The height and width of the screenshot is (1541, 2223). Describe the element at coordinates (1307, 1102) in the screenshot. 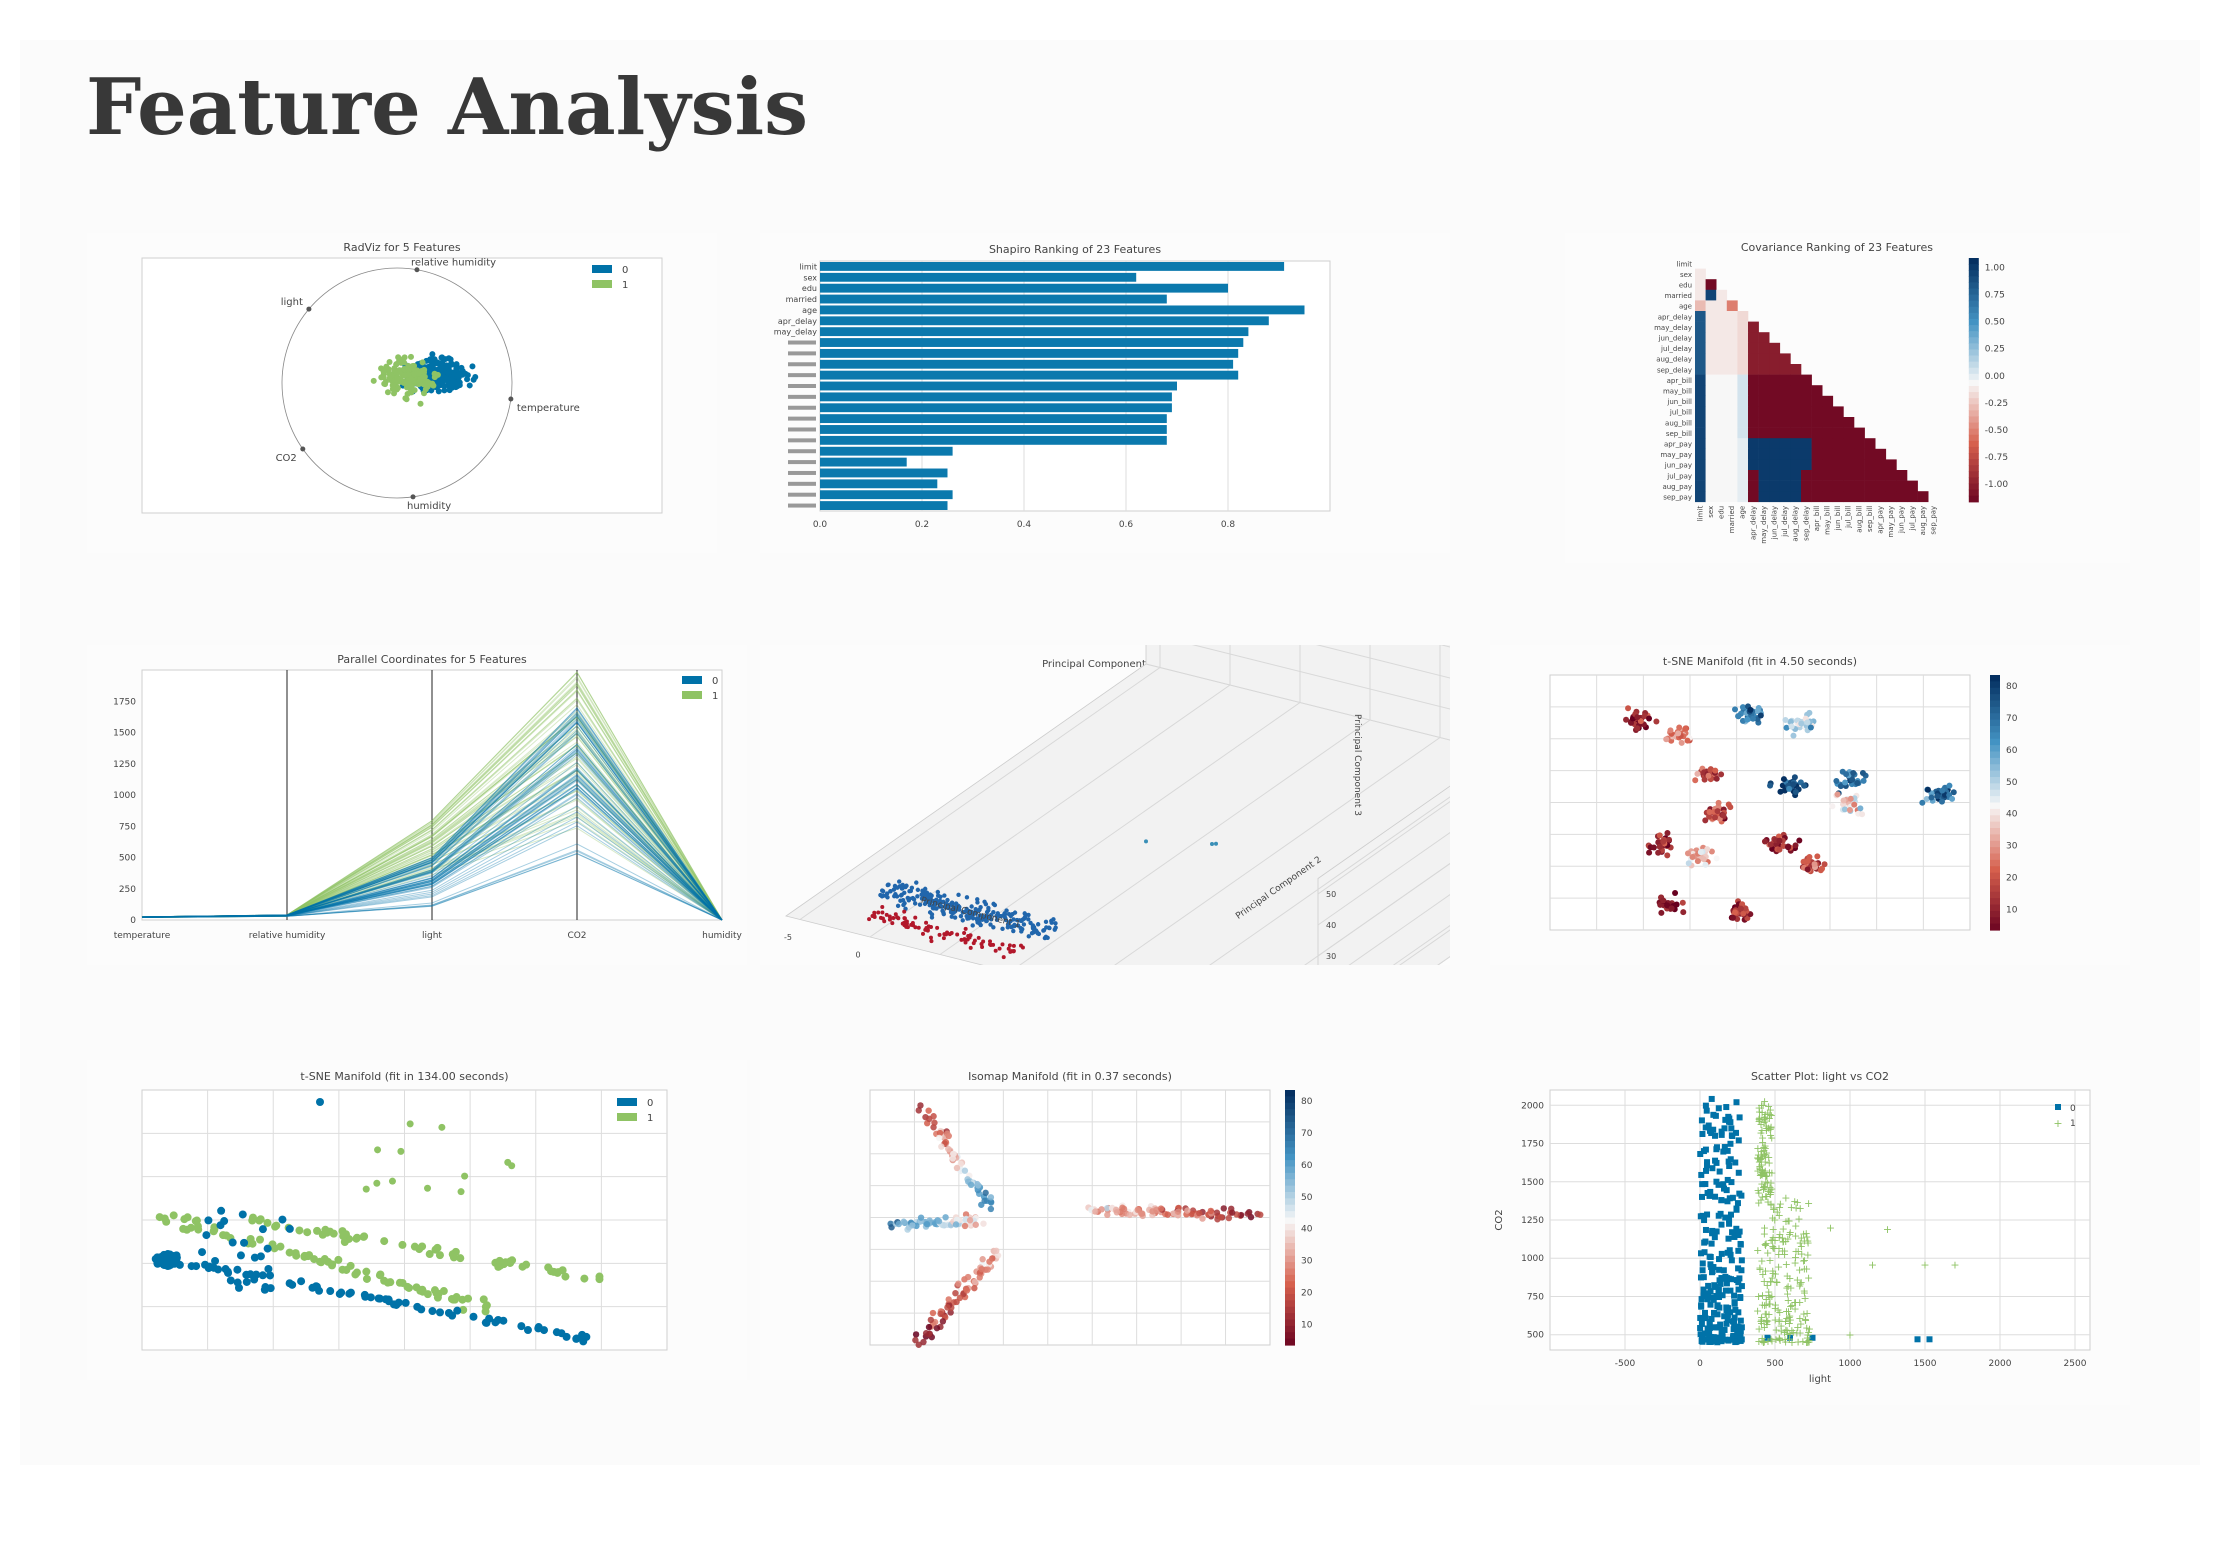

I see `colorbar-tick: 80` at that location.